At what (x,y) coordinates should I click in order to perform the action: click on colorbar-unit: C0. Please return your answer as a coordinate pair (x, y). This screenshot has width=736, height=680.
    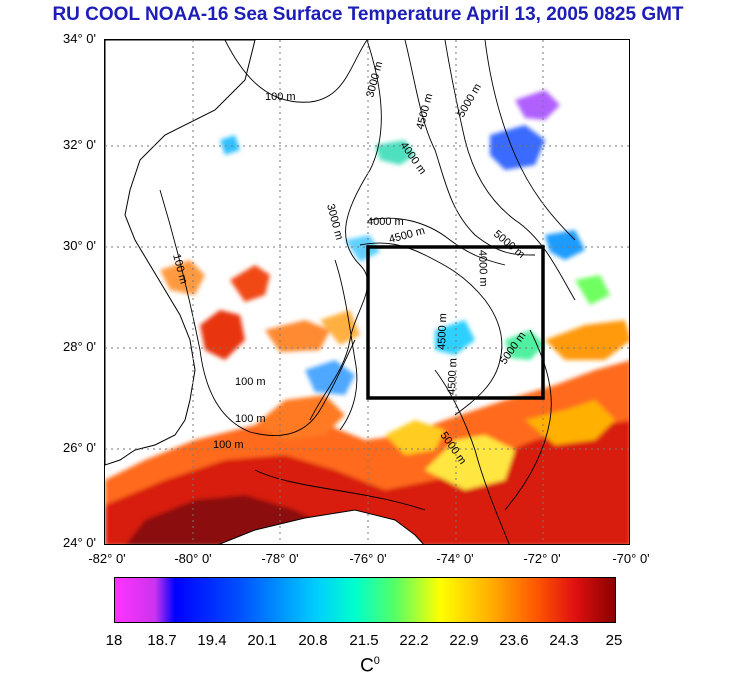
    Looking at the image, I should click on (370, 666).